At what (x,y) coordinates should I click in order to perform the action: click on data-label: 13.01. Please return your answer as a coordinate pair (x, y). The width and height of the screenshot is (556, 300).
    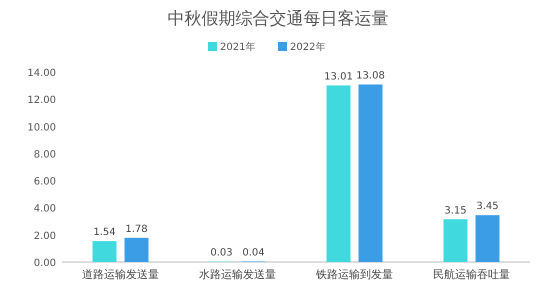
    Looking at the image, I should click on (338, 76).